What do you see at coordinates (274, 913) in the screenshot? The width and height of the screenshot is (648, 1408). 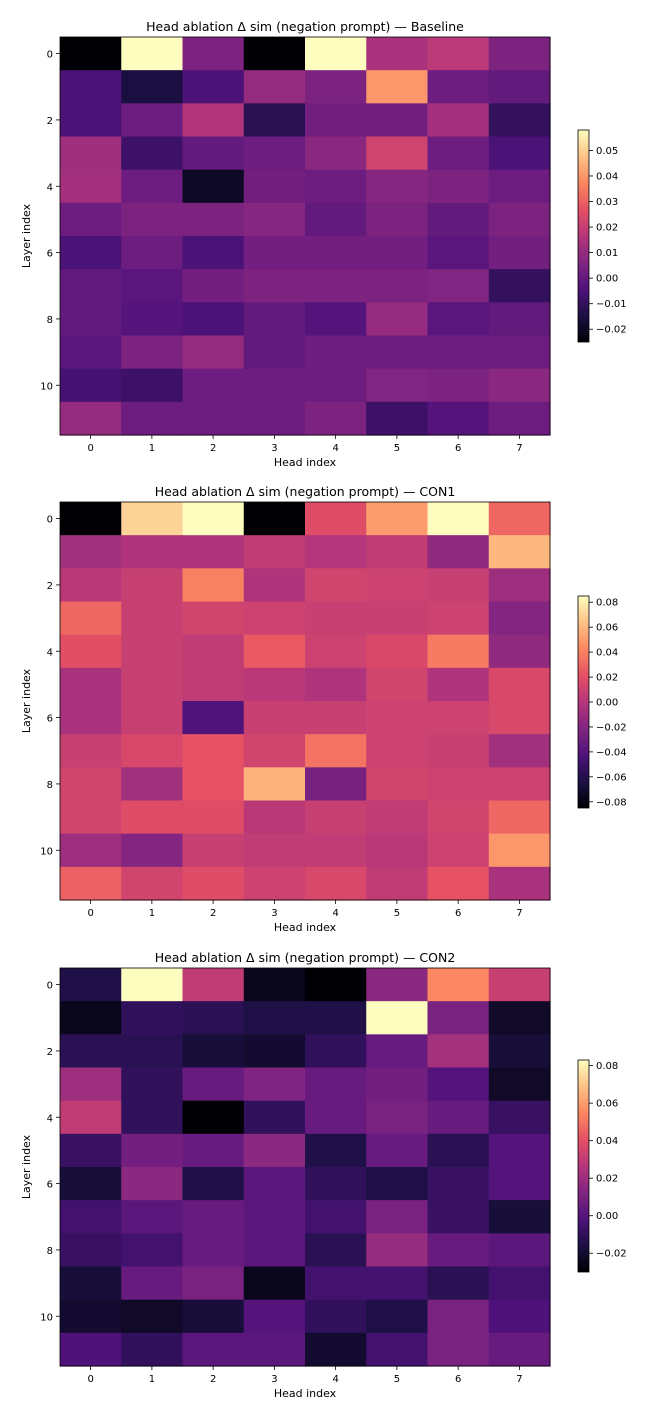 I see `x-tick-label: 3` at bounding box center [274, 913].